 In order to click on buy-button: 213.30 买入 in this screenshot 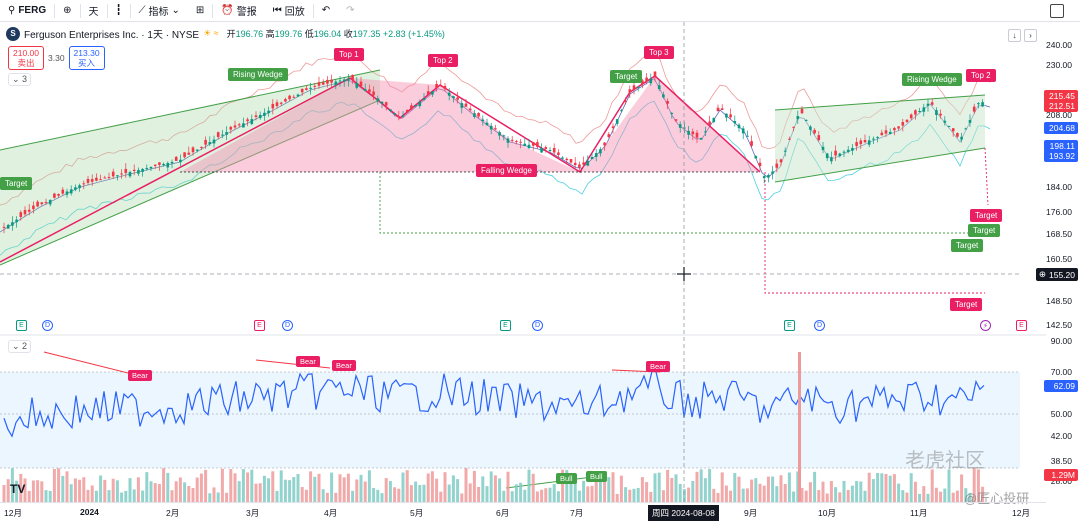, I will do `click(86, 58)`.